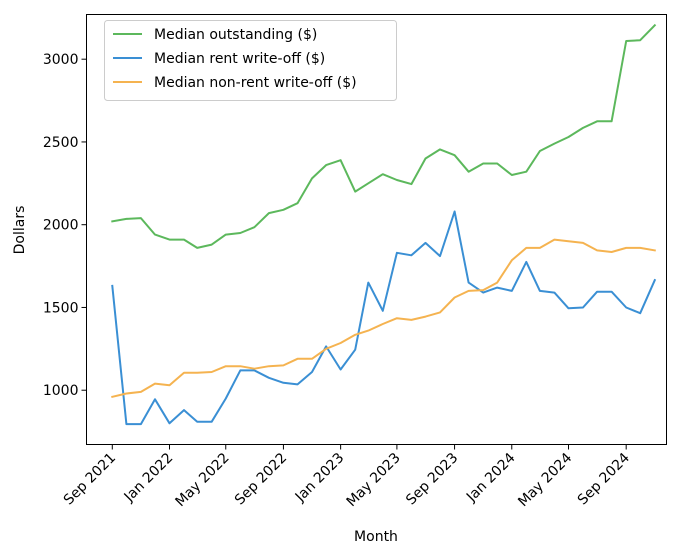 The image size is (678, 558). I want to click on x-tick-label-1: Jan 2022, so click(149, 478).